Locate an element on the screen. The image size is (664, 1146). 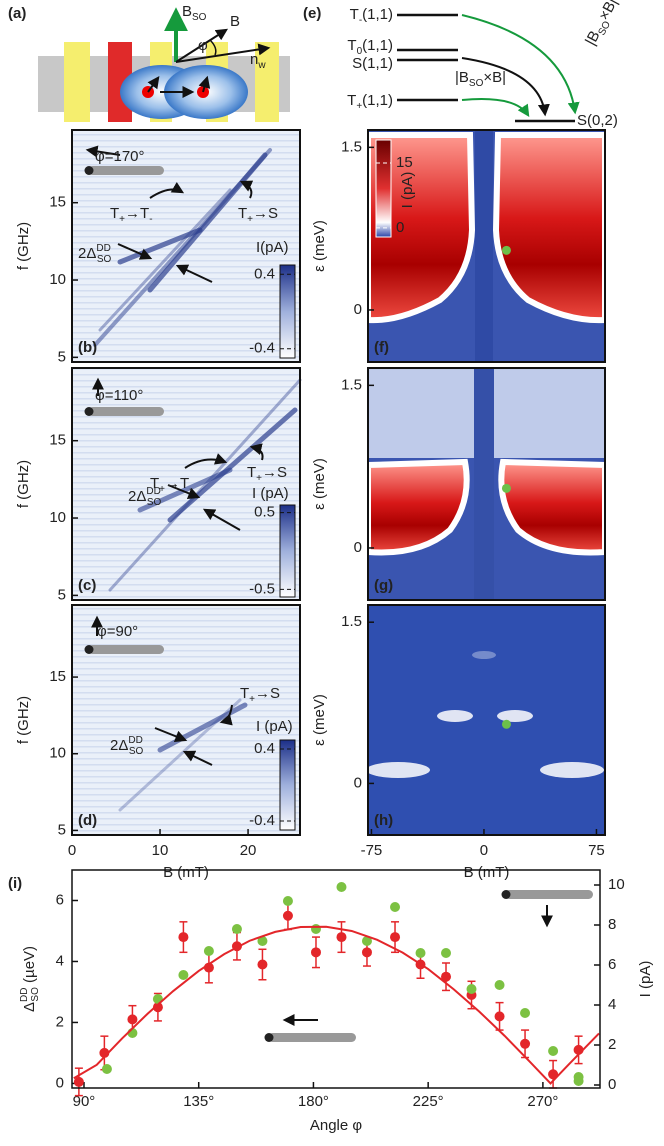
level-label: S(1,1) is located at coordinates (372, 63).